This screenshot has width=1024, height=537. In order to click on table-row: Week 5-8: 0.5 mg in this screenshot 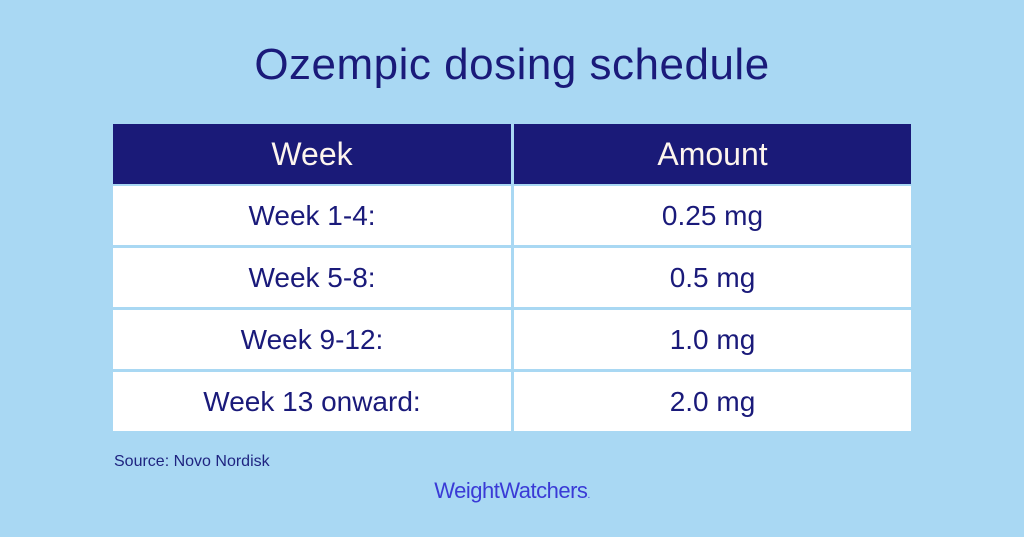, I will do `click(512, 277)`.